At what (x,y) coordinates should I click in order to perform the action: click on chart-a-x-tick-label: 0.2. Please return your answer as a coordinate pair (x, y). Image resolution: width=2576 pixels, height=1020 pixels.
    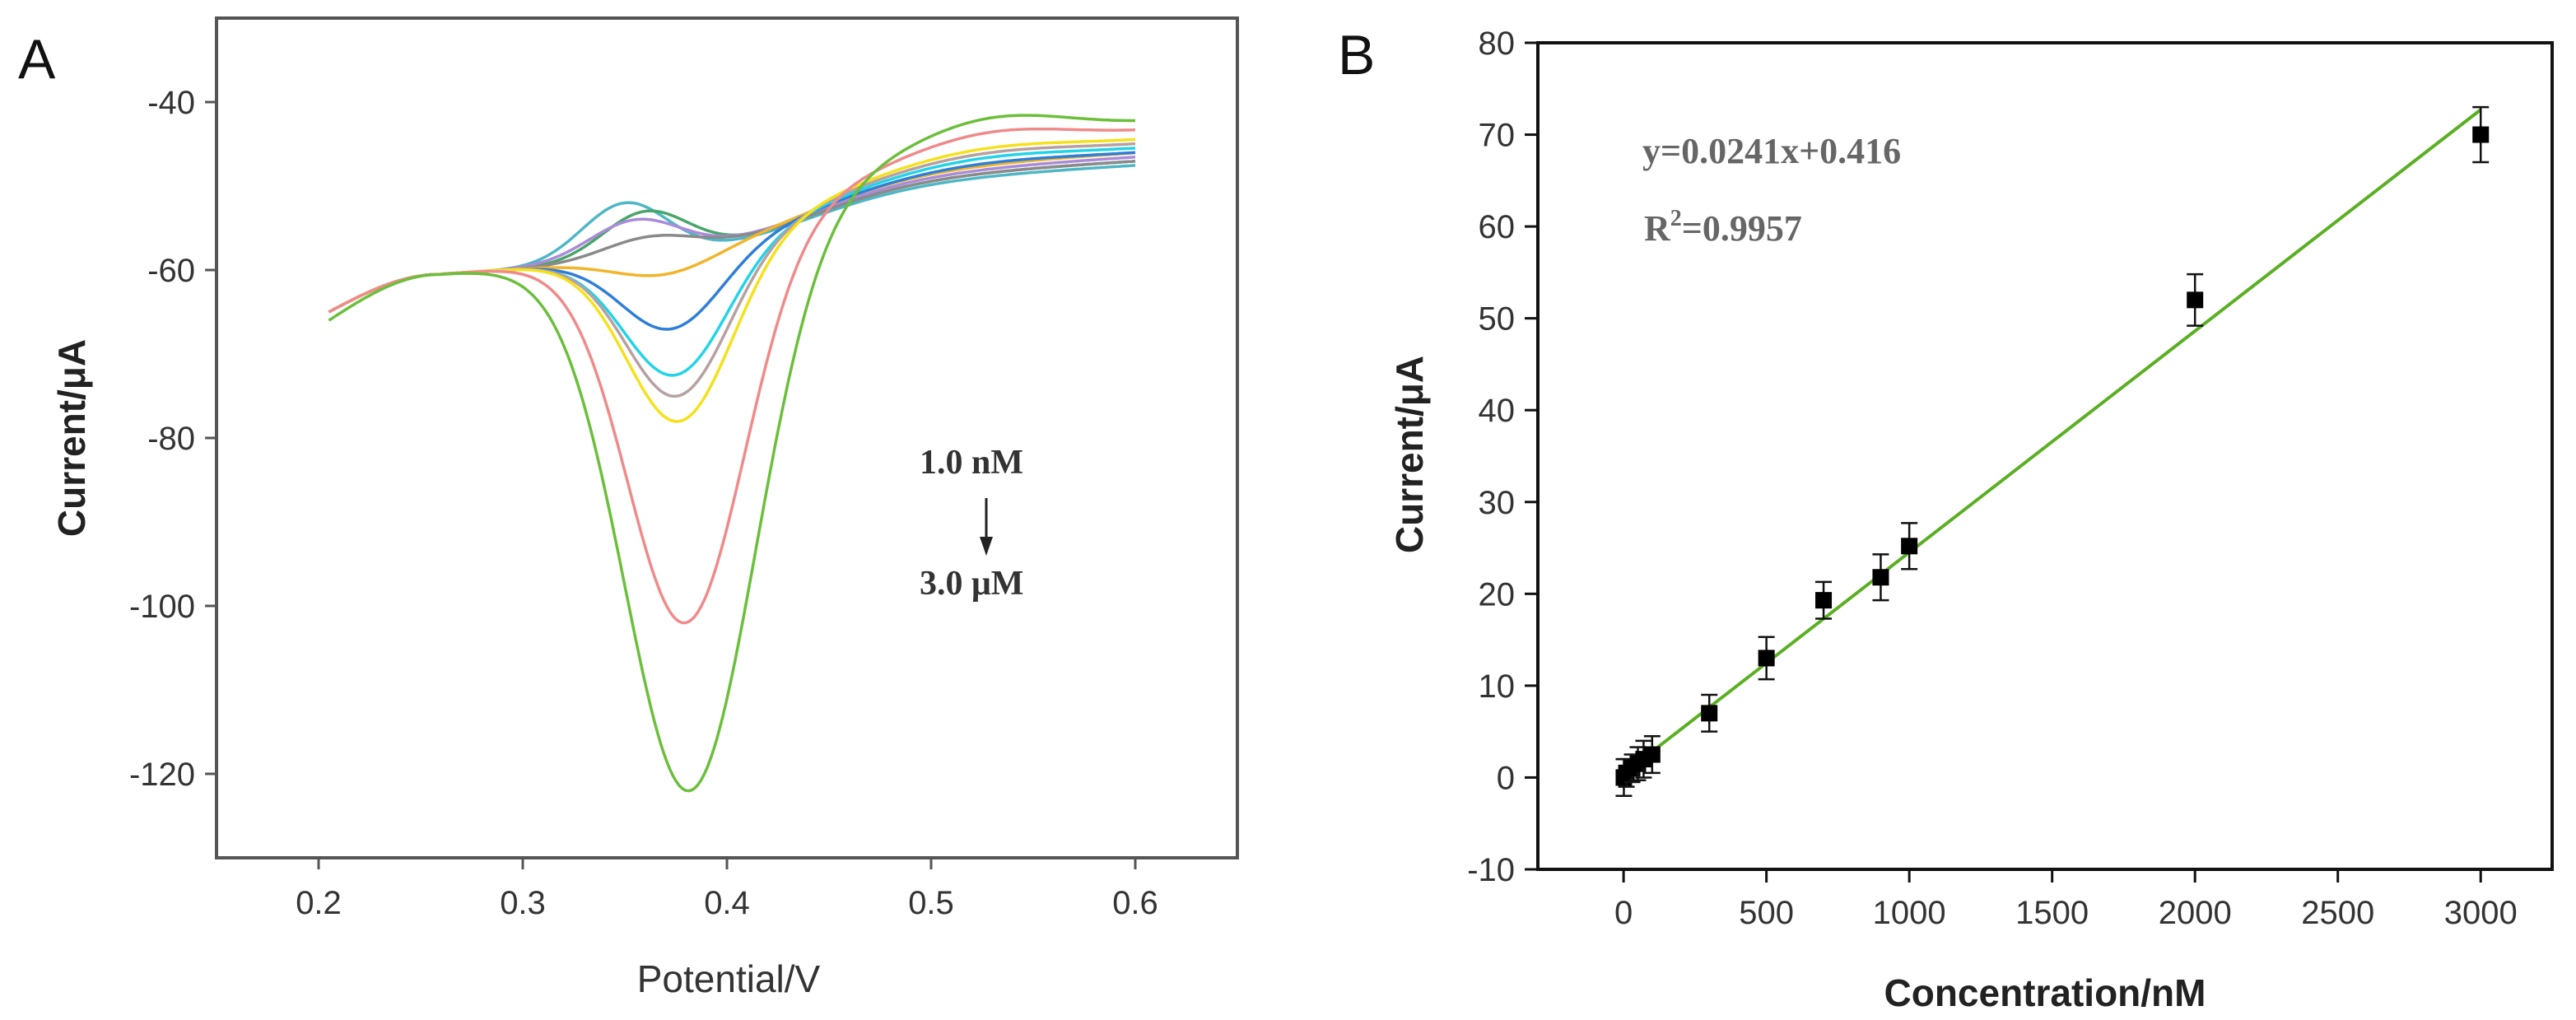
    Looking at the image, I should click on (319, 903).